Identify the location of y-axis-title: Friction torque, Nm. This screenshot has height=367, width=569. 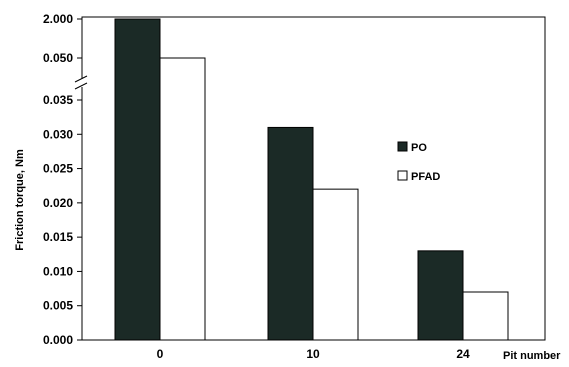
(20, 200).